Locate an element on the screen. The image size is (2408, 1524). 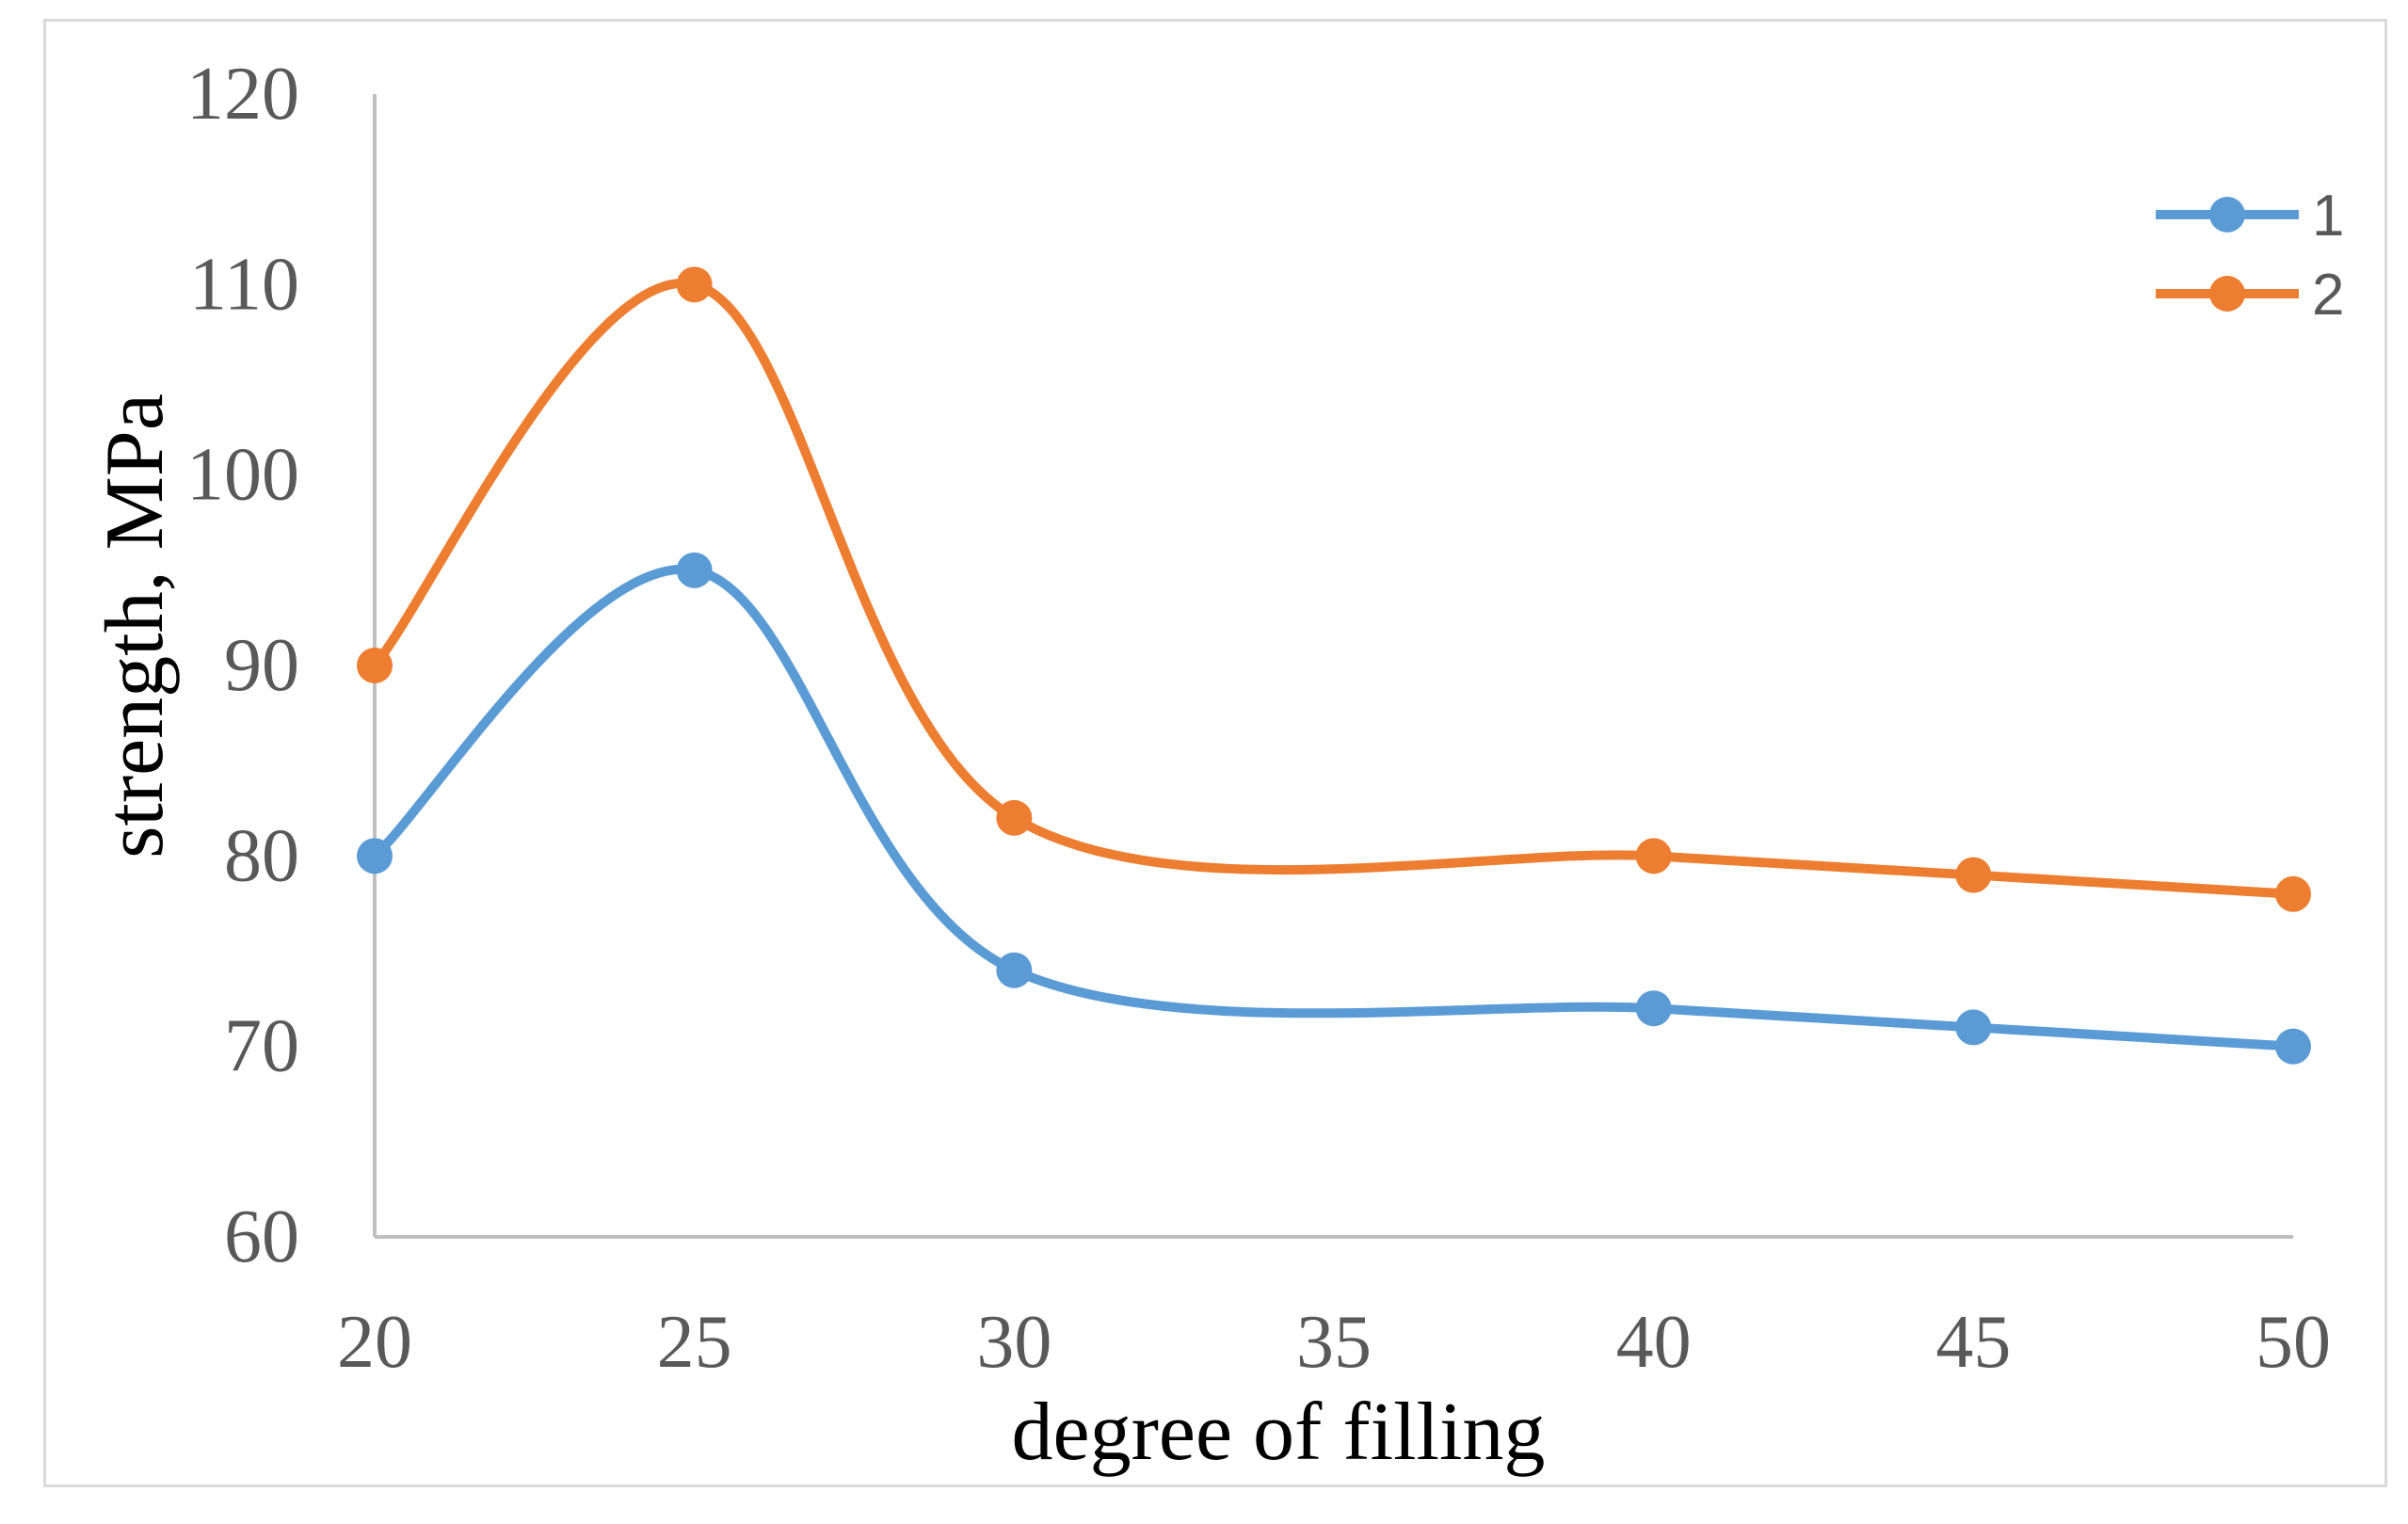
y-tick-label: 90 is located at coordinates (261, 665).